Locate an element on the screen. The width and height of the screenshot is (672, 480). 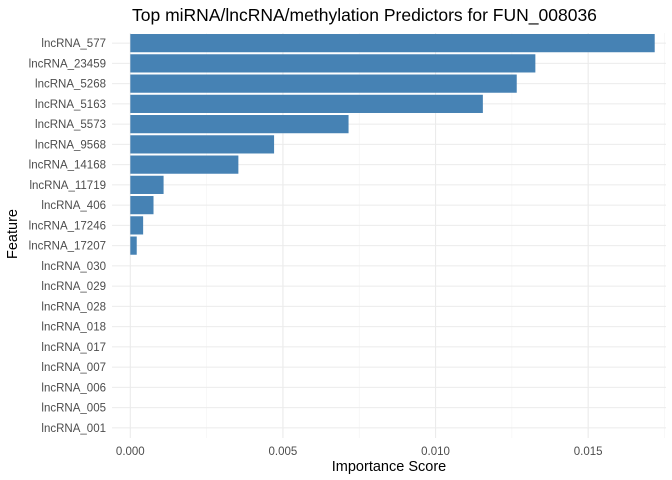
y-axis-title: Feature is located at coordinates (13, 234).